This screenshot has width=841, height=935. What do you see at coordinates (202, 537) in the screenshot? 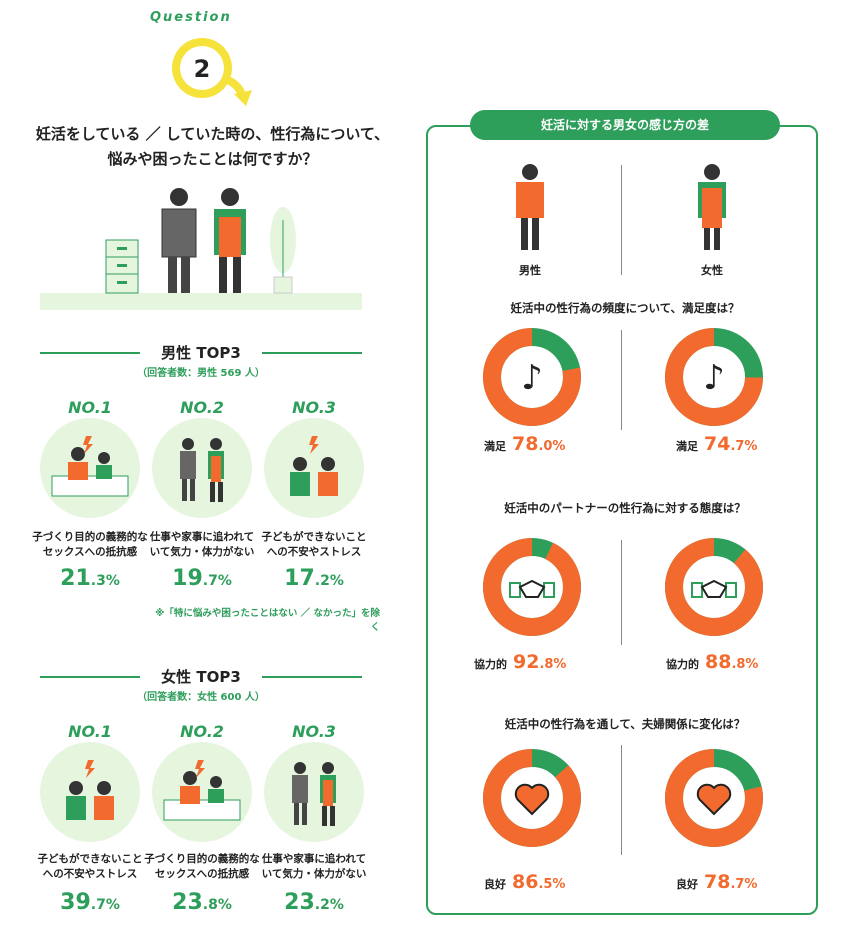
I see `male-item-2-line1: 仕事や家事に追われて` at bounding box center [202, 537].